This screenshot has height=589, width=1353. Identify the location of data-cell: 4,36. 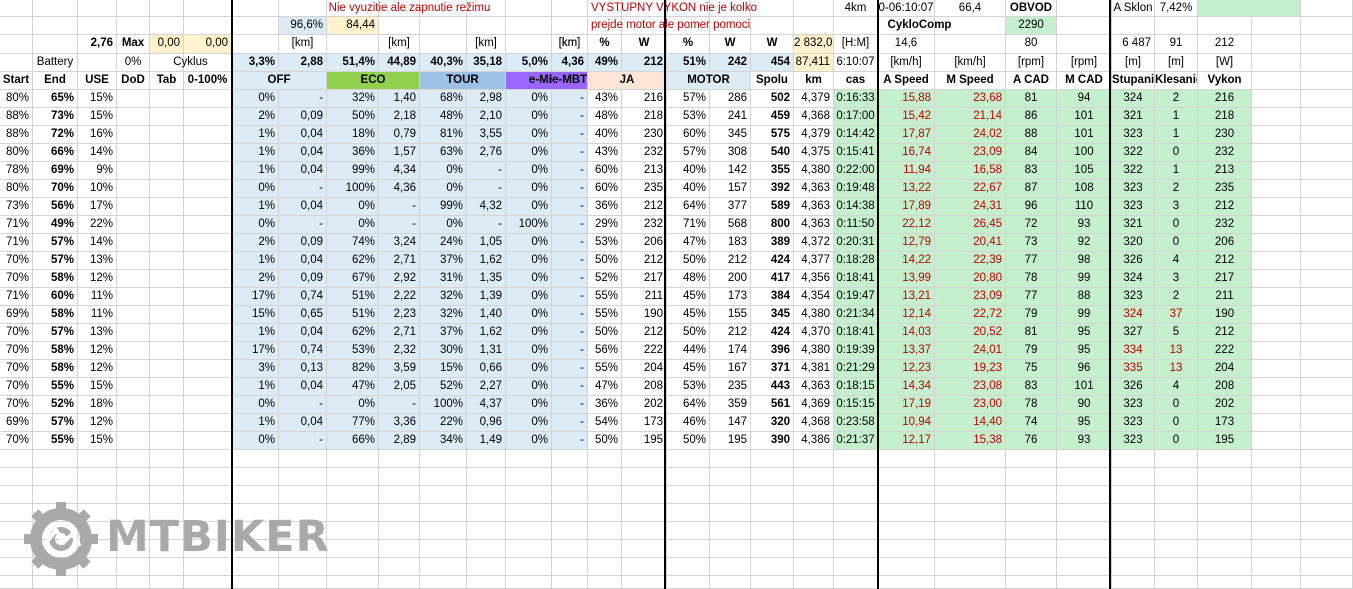
(399, 189).